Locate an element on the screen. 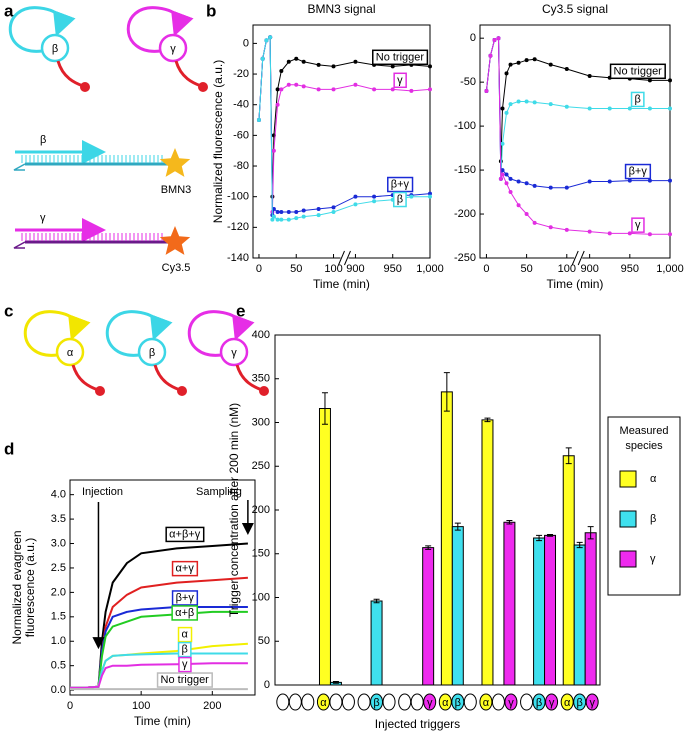  y-tick-label: -40 is located at coordinates (241, 105).